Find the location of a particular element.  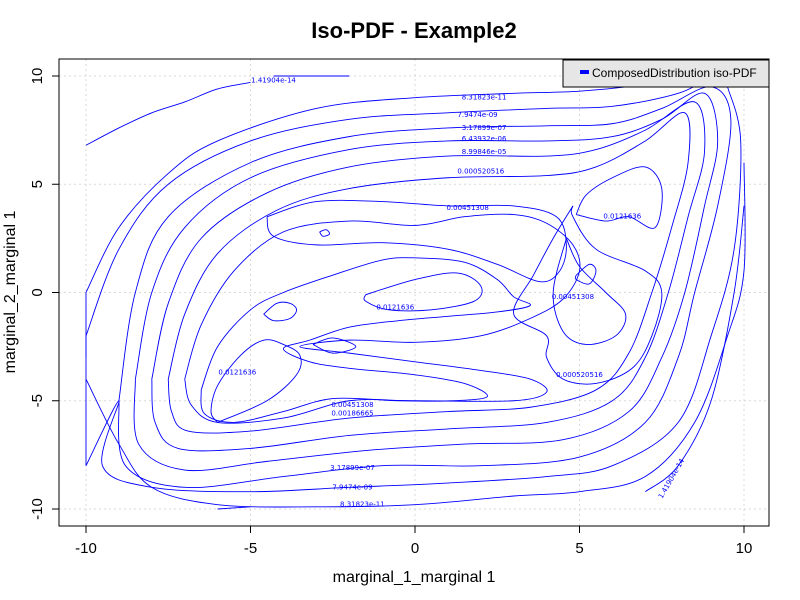

y-axis: -10 -5 0 5 10 is located at coordinates (44, 294).